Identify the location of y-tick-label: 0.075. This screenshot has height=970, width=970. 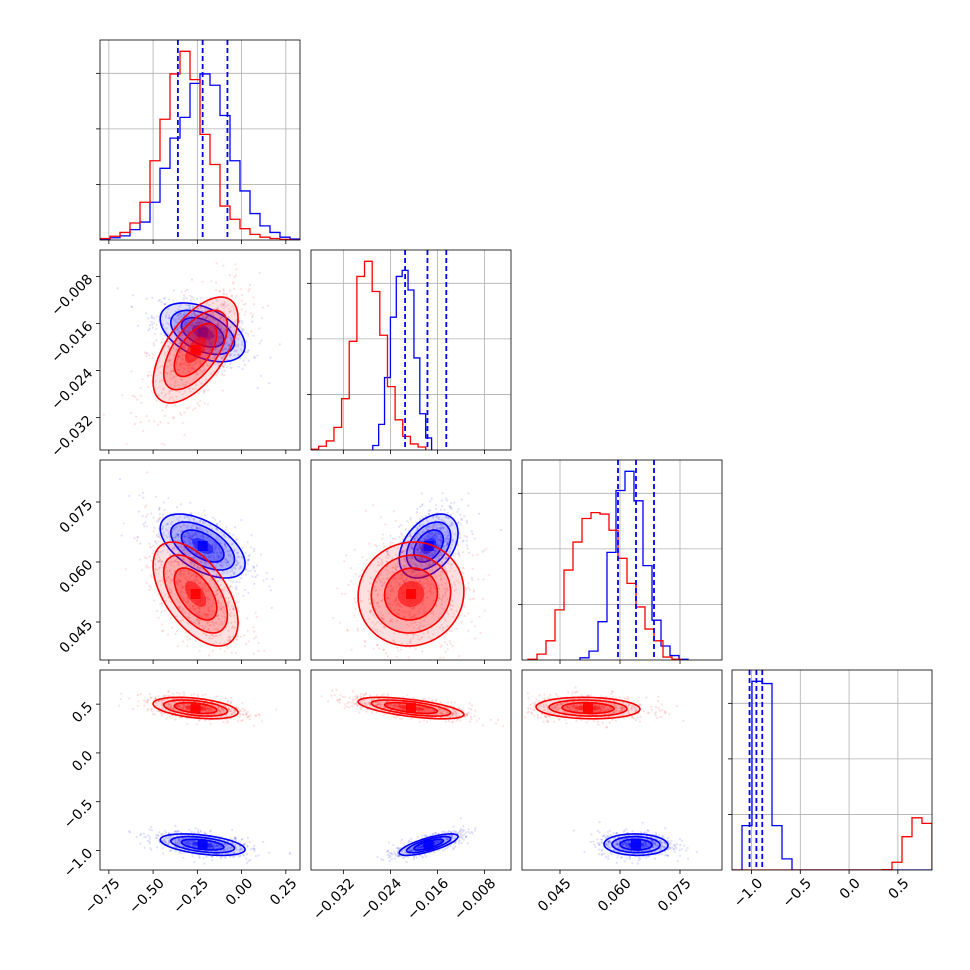
(77, 517).